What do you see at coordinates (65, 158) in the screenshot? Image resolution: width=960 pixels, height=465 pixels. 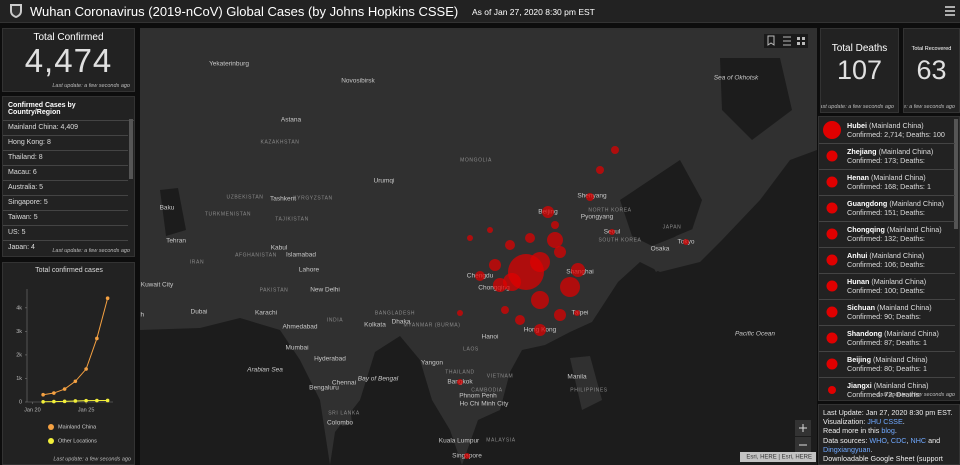 I see `country-row: Thailand: 8` at bounding box center [65, 158].